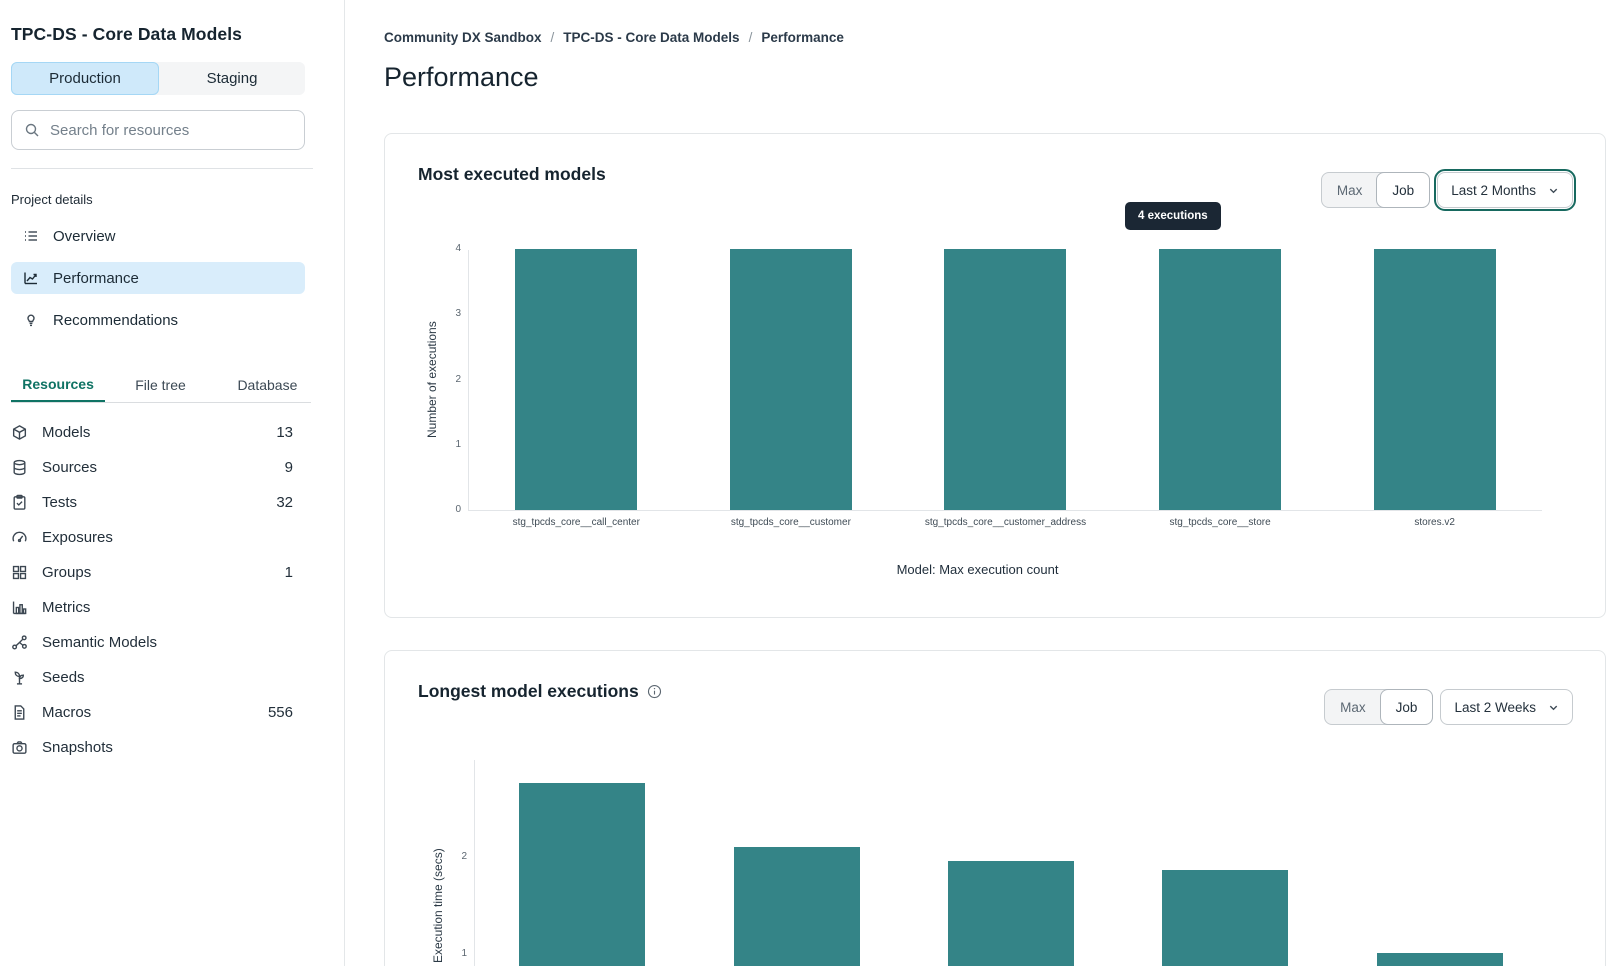  I want to click on database-icon, so click(19, 467).